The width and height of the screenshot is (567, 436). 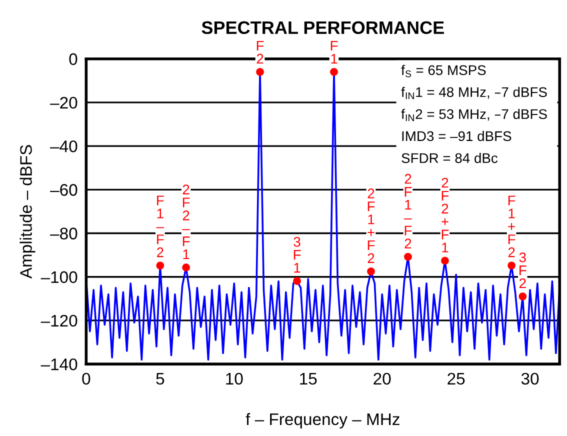 What do you see at coordinates (408, 211) in the screenshot?
I see `annotation: 2F1–F2` at bounding box center [408, 211].